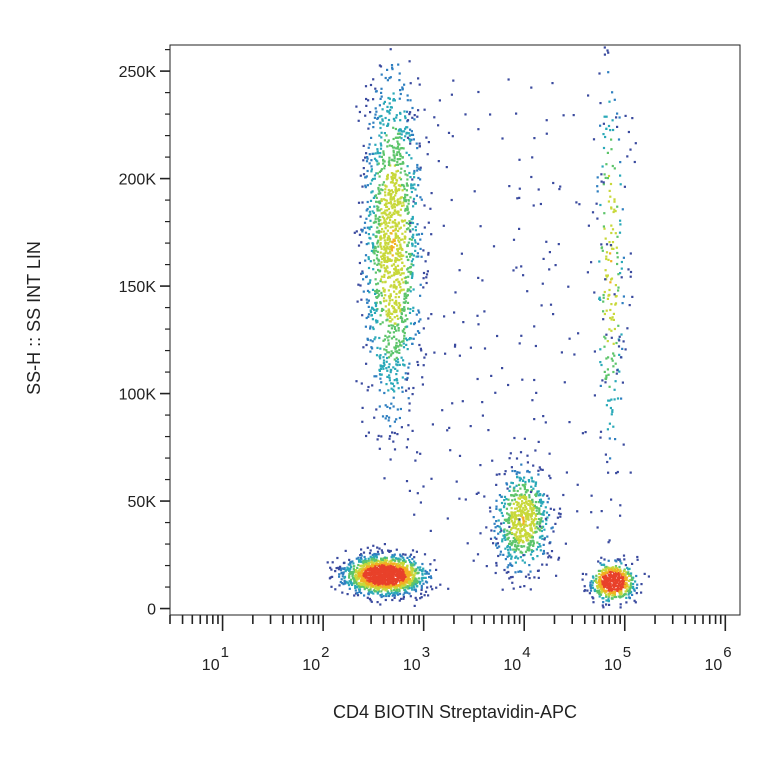  I want to click on y-tick-label: 100K, so click(138, 395).